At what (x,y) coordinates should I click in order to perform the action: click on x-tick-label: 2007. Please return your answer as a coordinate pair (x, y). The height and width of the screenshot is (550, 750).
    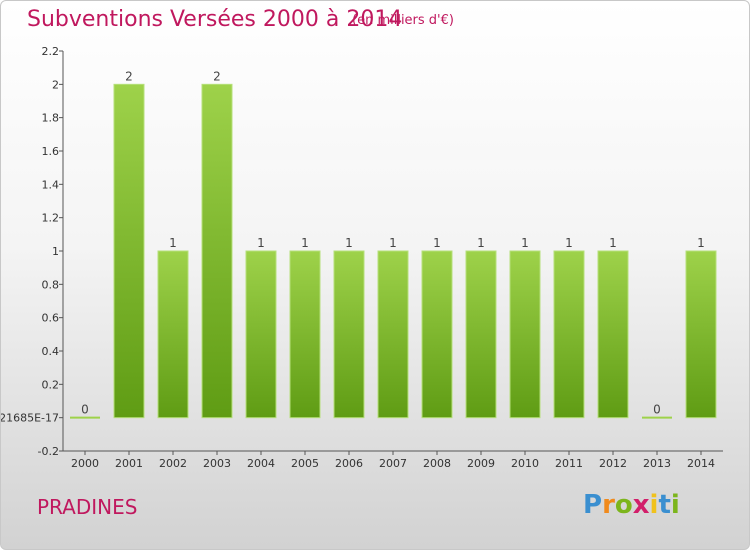
    Looking at the image, I should click on (393, 463).